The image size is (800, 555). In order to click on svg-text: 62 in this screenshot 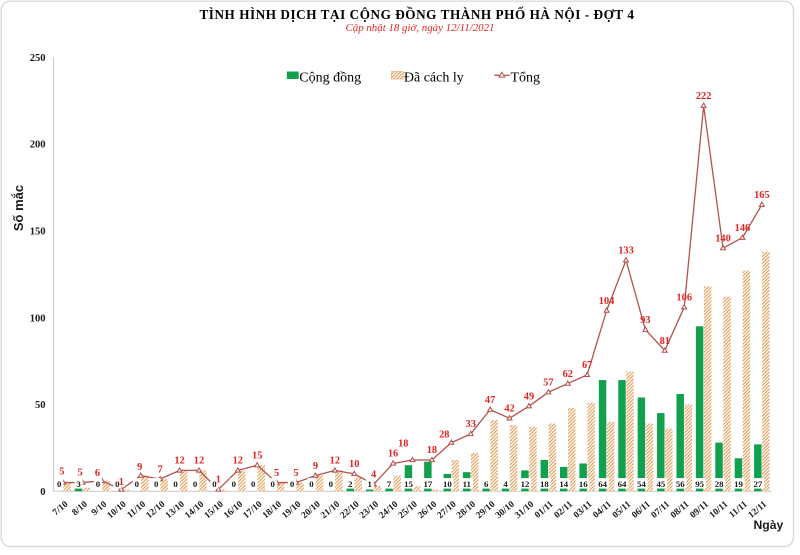, I will do `click(568, 374)`.